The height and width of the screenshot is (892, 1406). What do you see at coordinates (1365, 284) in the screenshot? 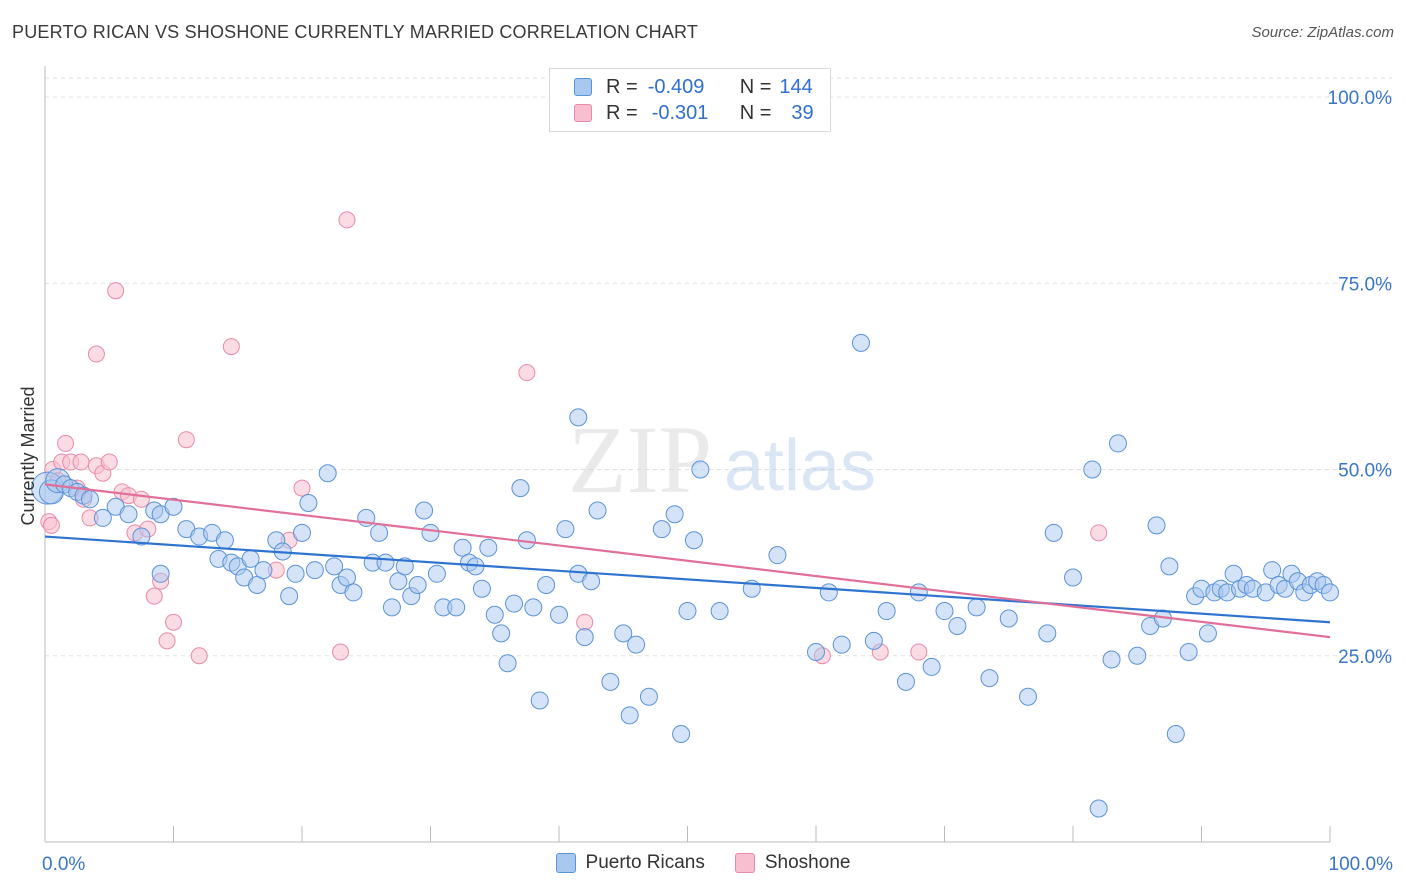
I see `y-tick-label: 75.0%` at bounding box center [1365, 284].